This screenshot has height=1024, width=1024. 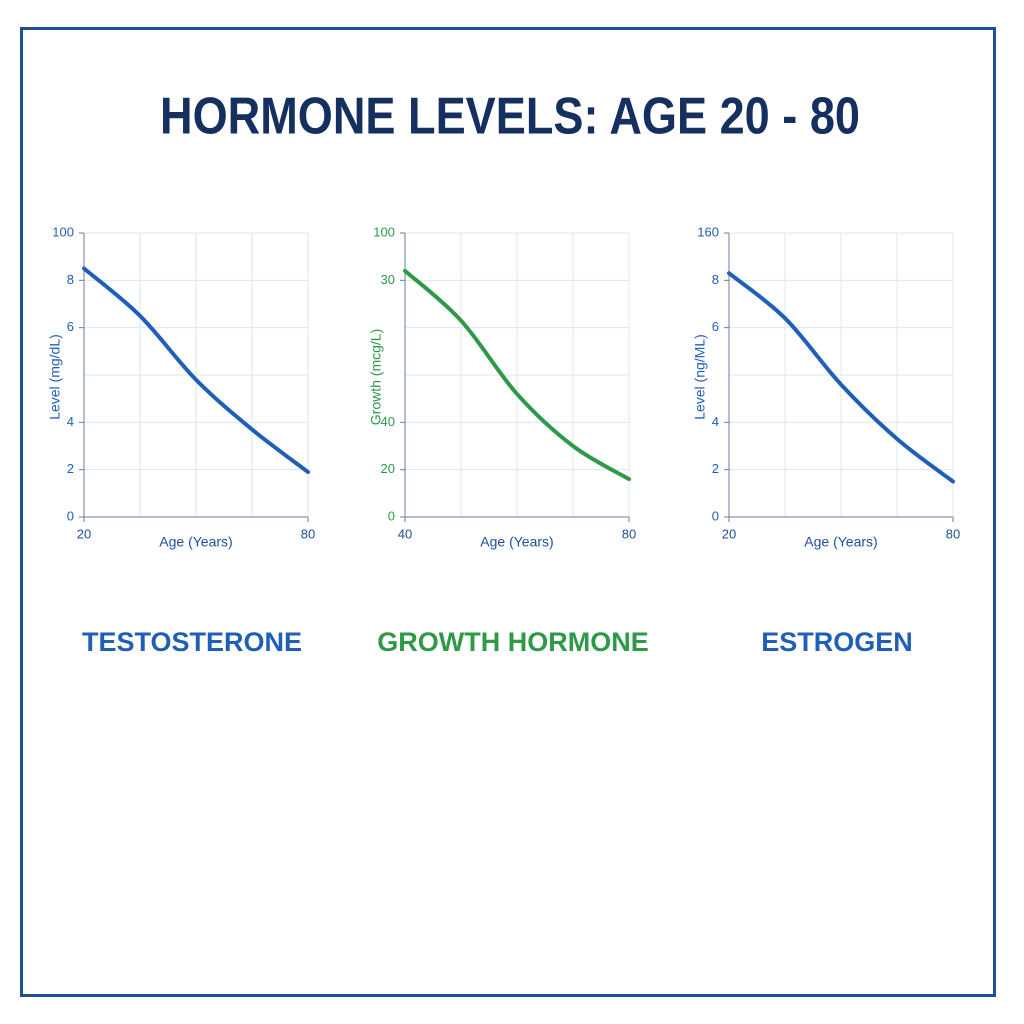 What do you see at coordinates (55, 377) in the screenshot?
I see `y-axis-title: Level (mg/dL)` at bounding box center [55, 377].